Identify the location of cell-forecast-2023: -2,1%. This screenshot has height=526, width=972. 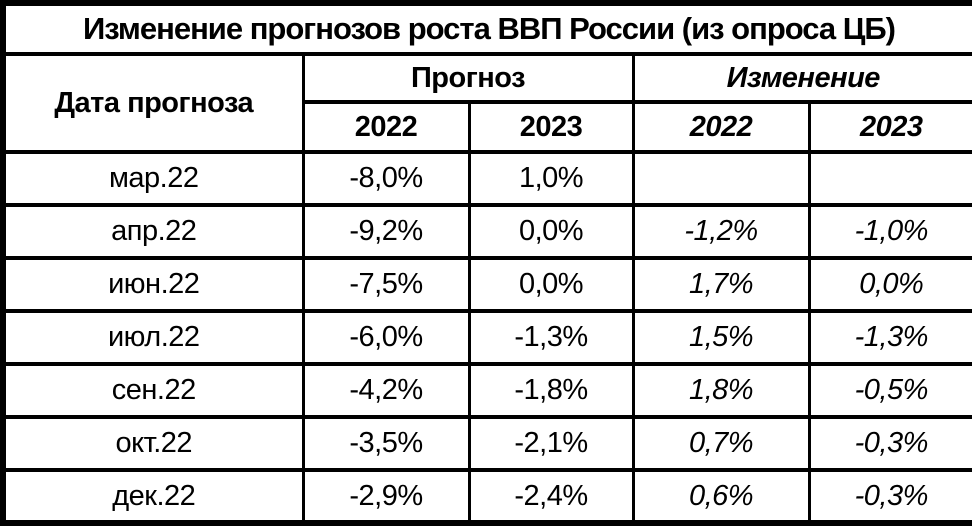
(551, 443).